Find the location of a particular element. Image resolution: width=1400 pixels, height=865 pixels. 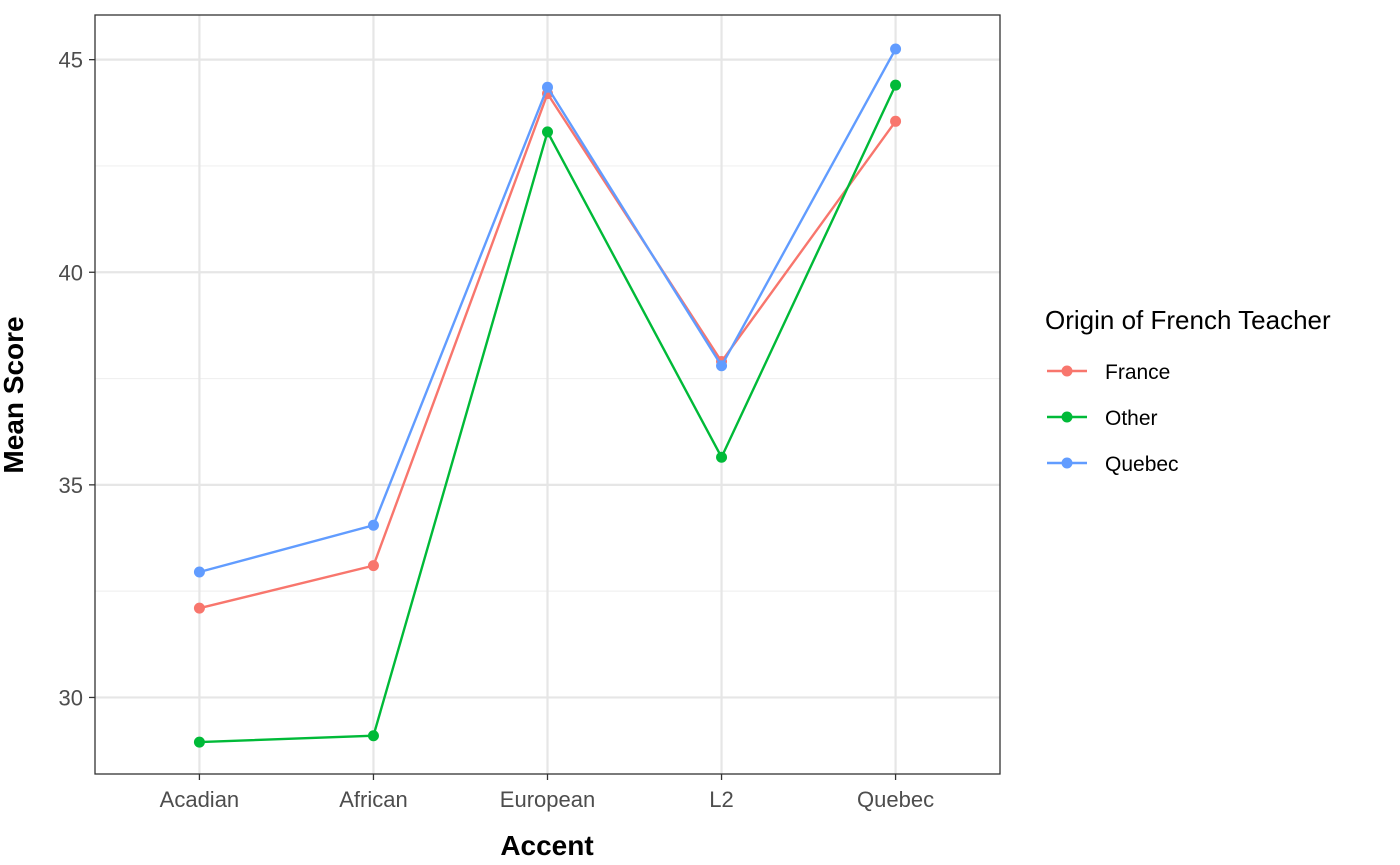

y-axis-title: Mean Score is located at coordinates (14, 394).